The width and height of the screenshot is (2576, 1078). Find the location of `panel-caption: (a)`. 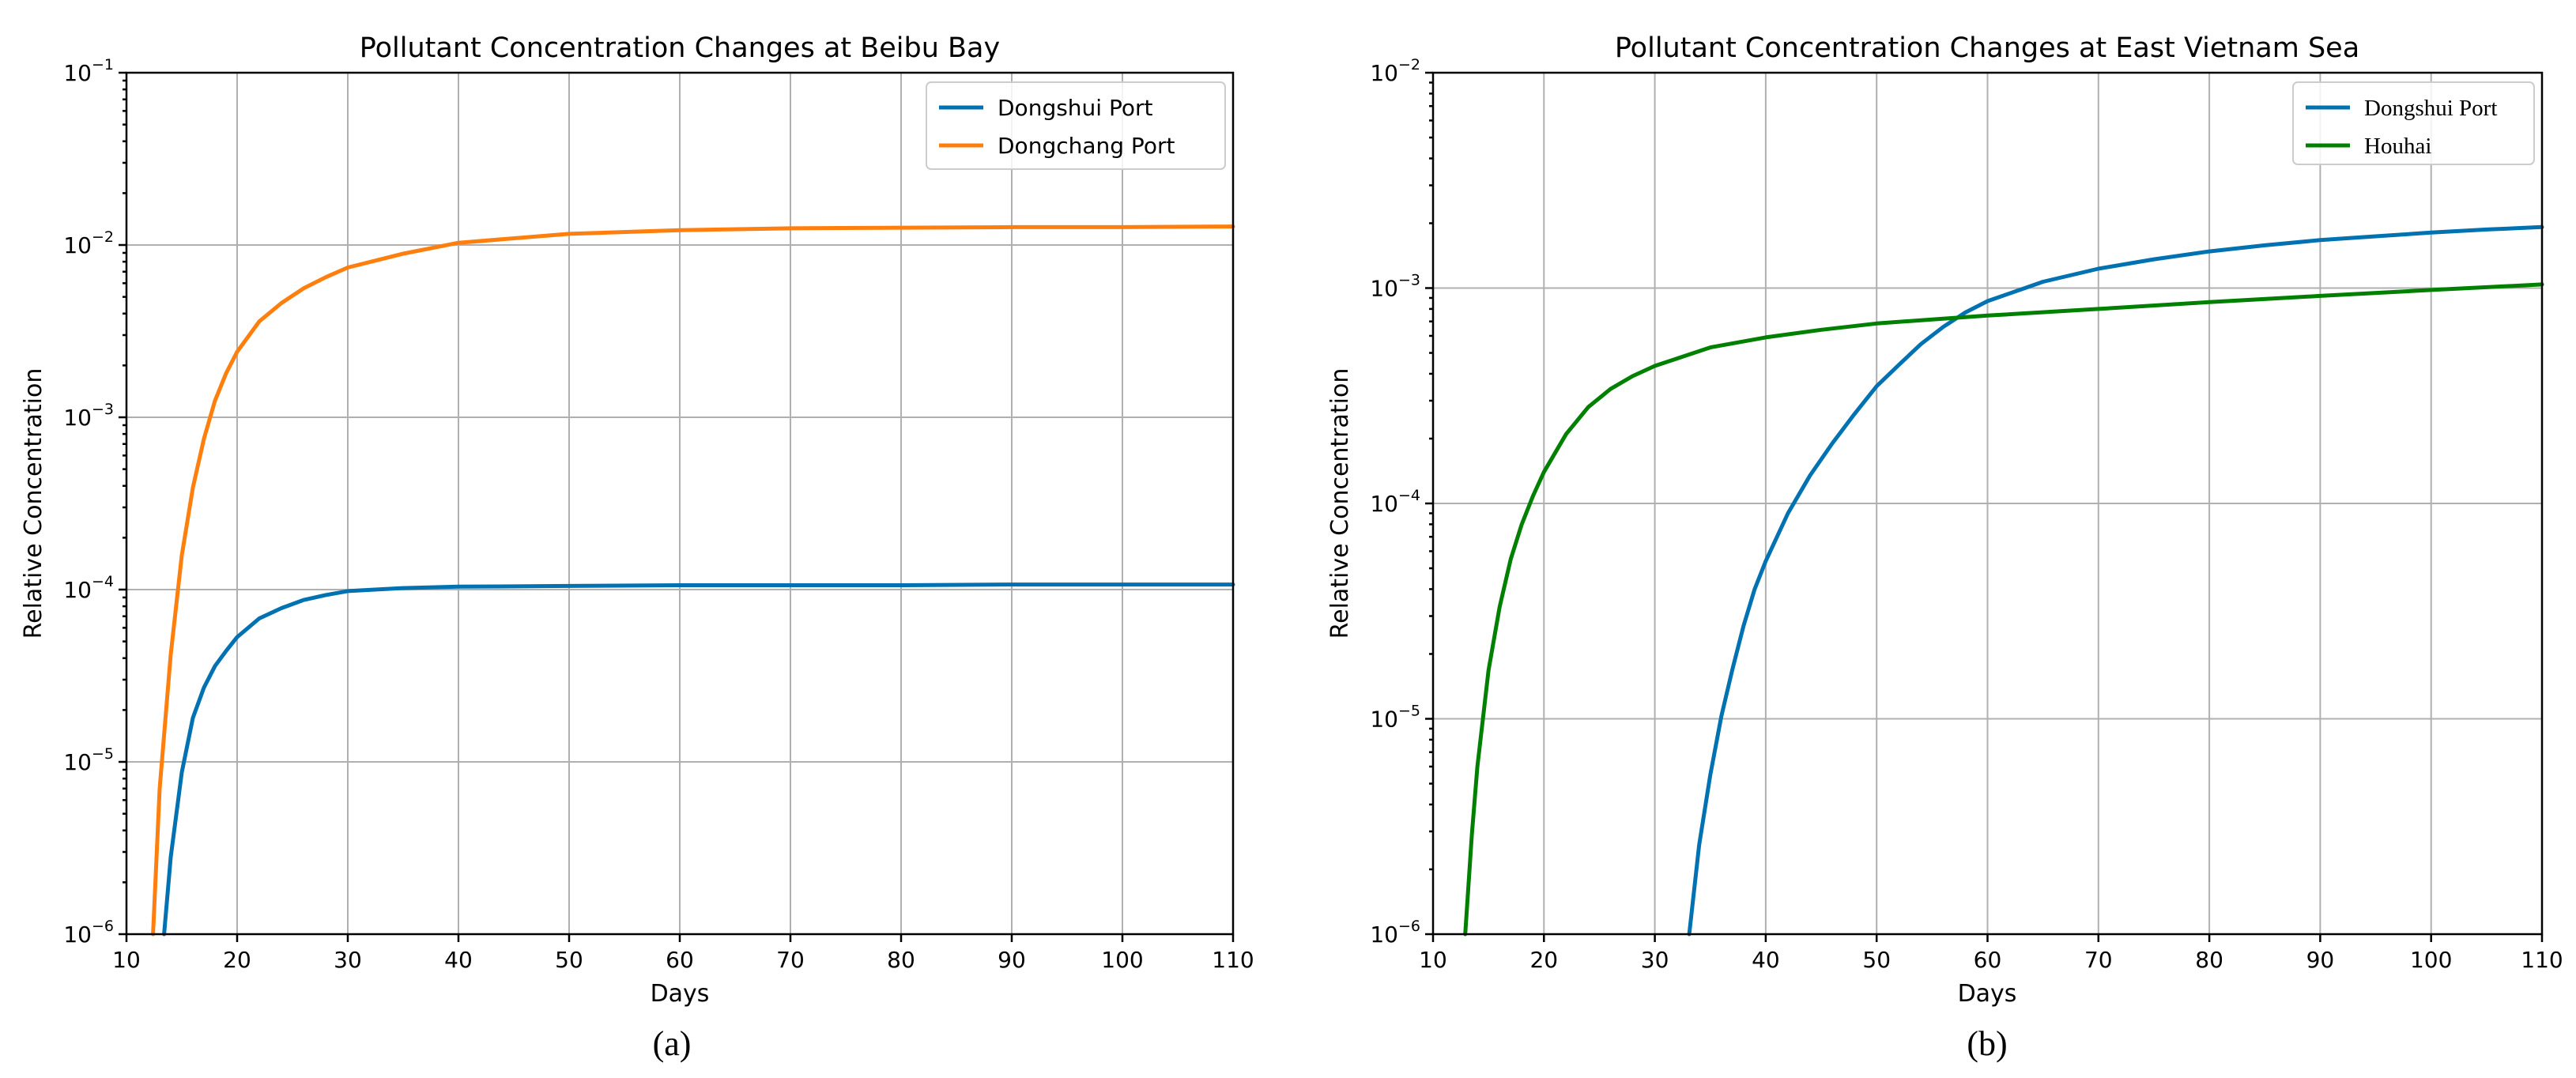

panel-caption: (a) is located at coordinates (672, 1043).